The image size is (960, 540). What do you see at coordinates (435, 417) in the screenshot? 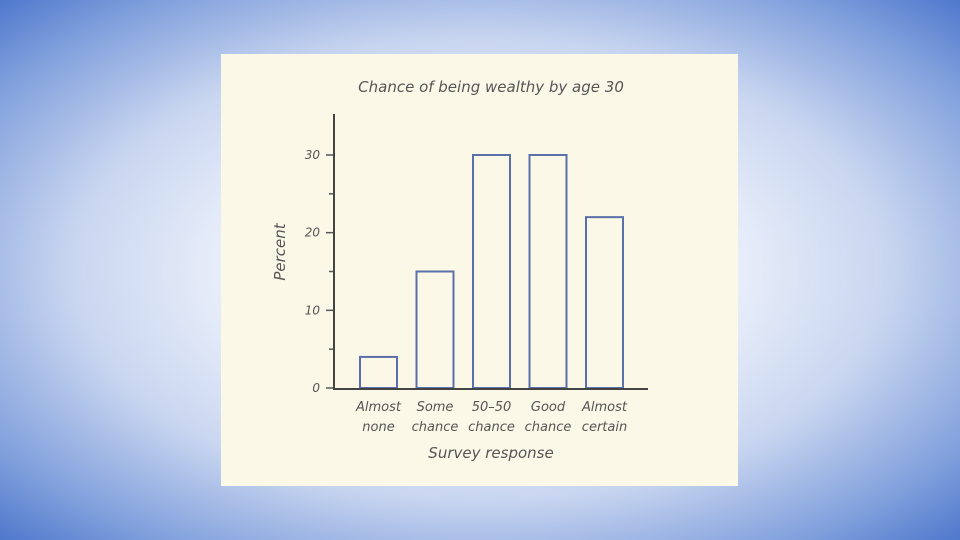
I see `x-tick-label-1: Some chance` at bounding box center [435, 417].